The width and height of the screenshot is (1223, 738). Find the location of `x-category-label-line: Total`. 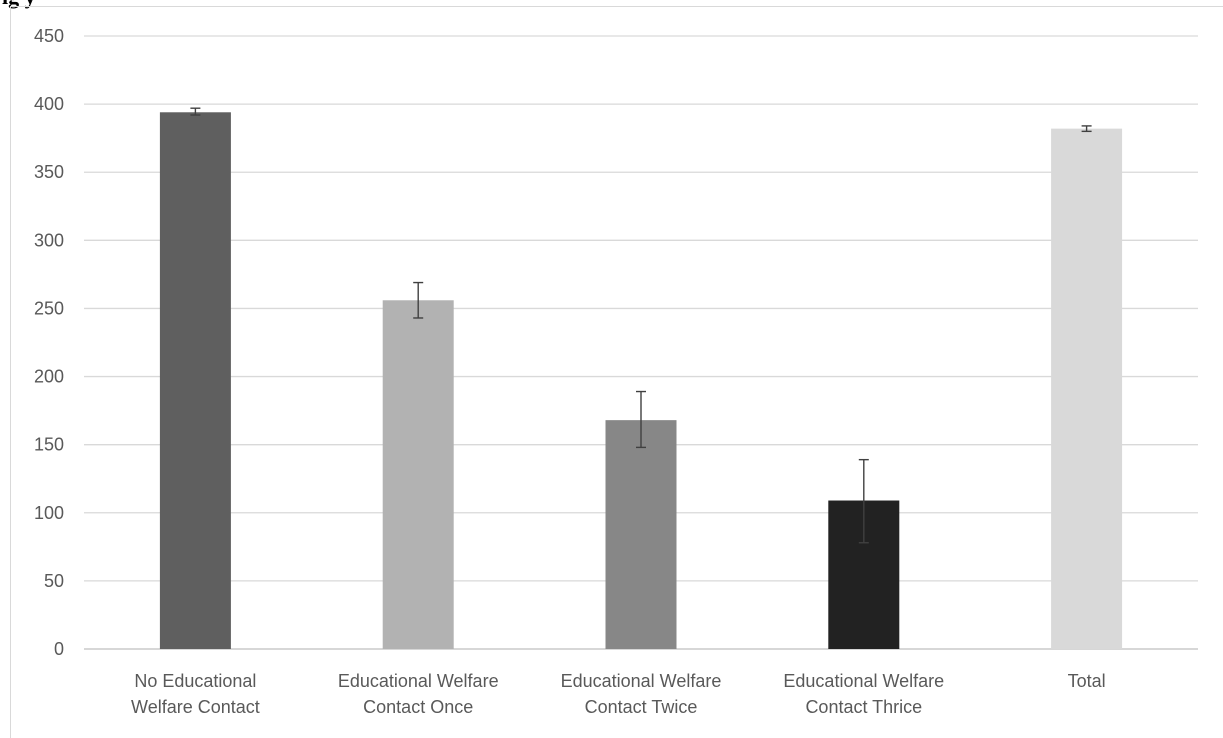

x-category-label-line: Total is located at coordinates (1087, 681).